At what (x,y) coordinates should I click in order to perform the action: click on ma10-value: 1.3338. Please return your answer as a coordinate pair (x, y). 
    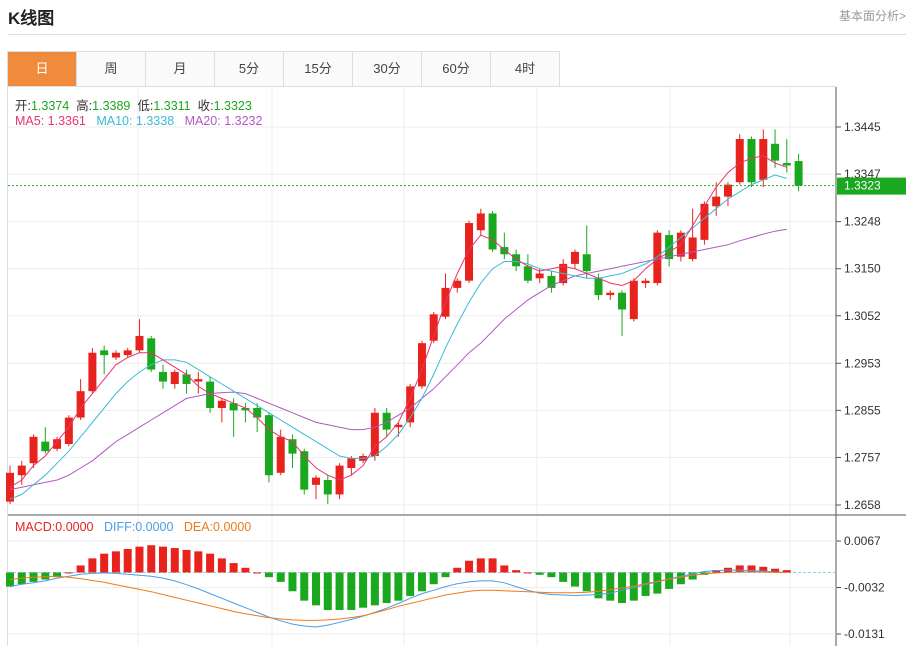
    Looking at the image, I should click on (155, 121).